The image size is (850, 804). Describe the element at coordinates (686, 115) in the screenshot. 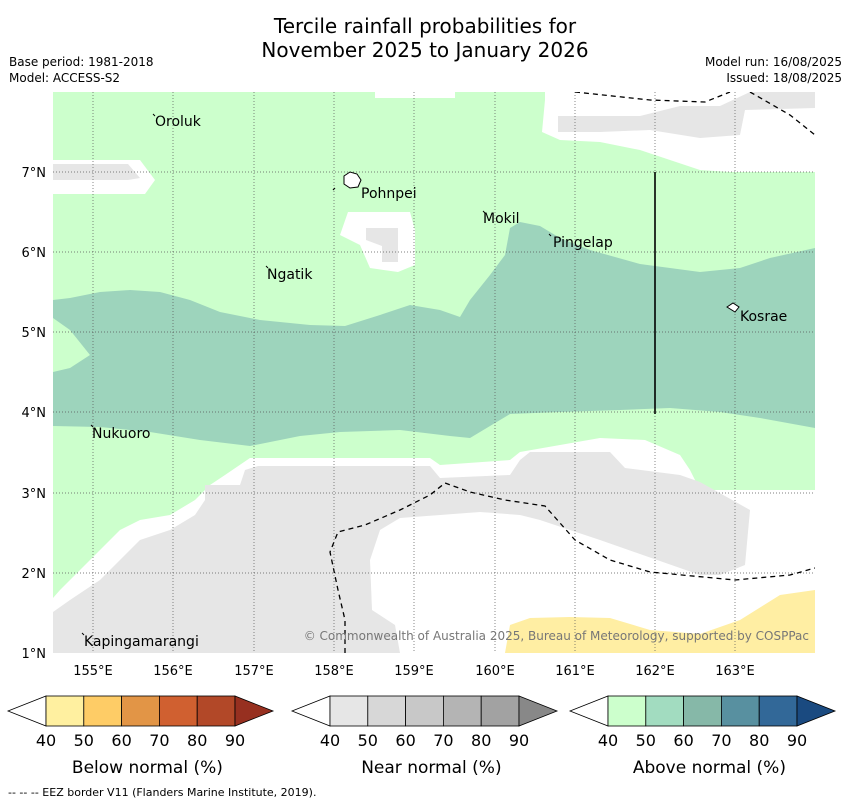

I see `region-near-40-50-north` at that location.